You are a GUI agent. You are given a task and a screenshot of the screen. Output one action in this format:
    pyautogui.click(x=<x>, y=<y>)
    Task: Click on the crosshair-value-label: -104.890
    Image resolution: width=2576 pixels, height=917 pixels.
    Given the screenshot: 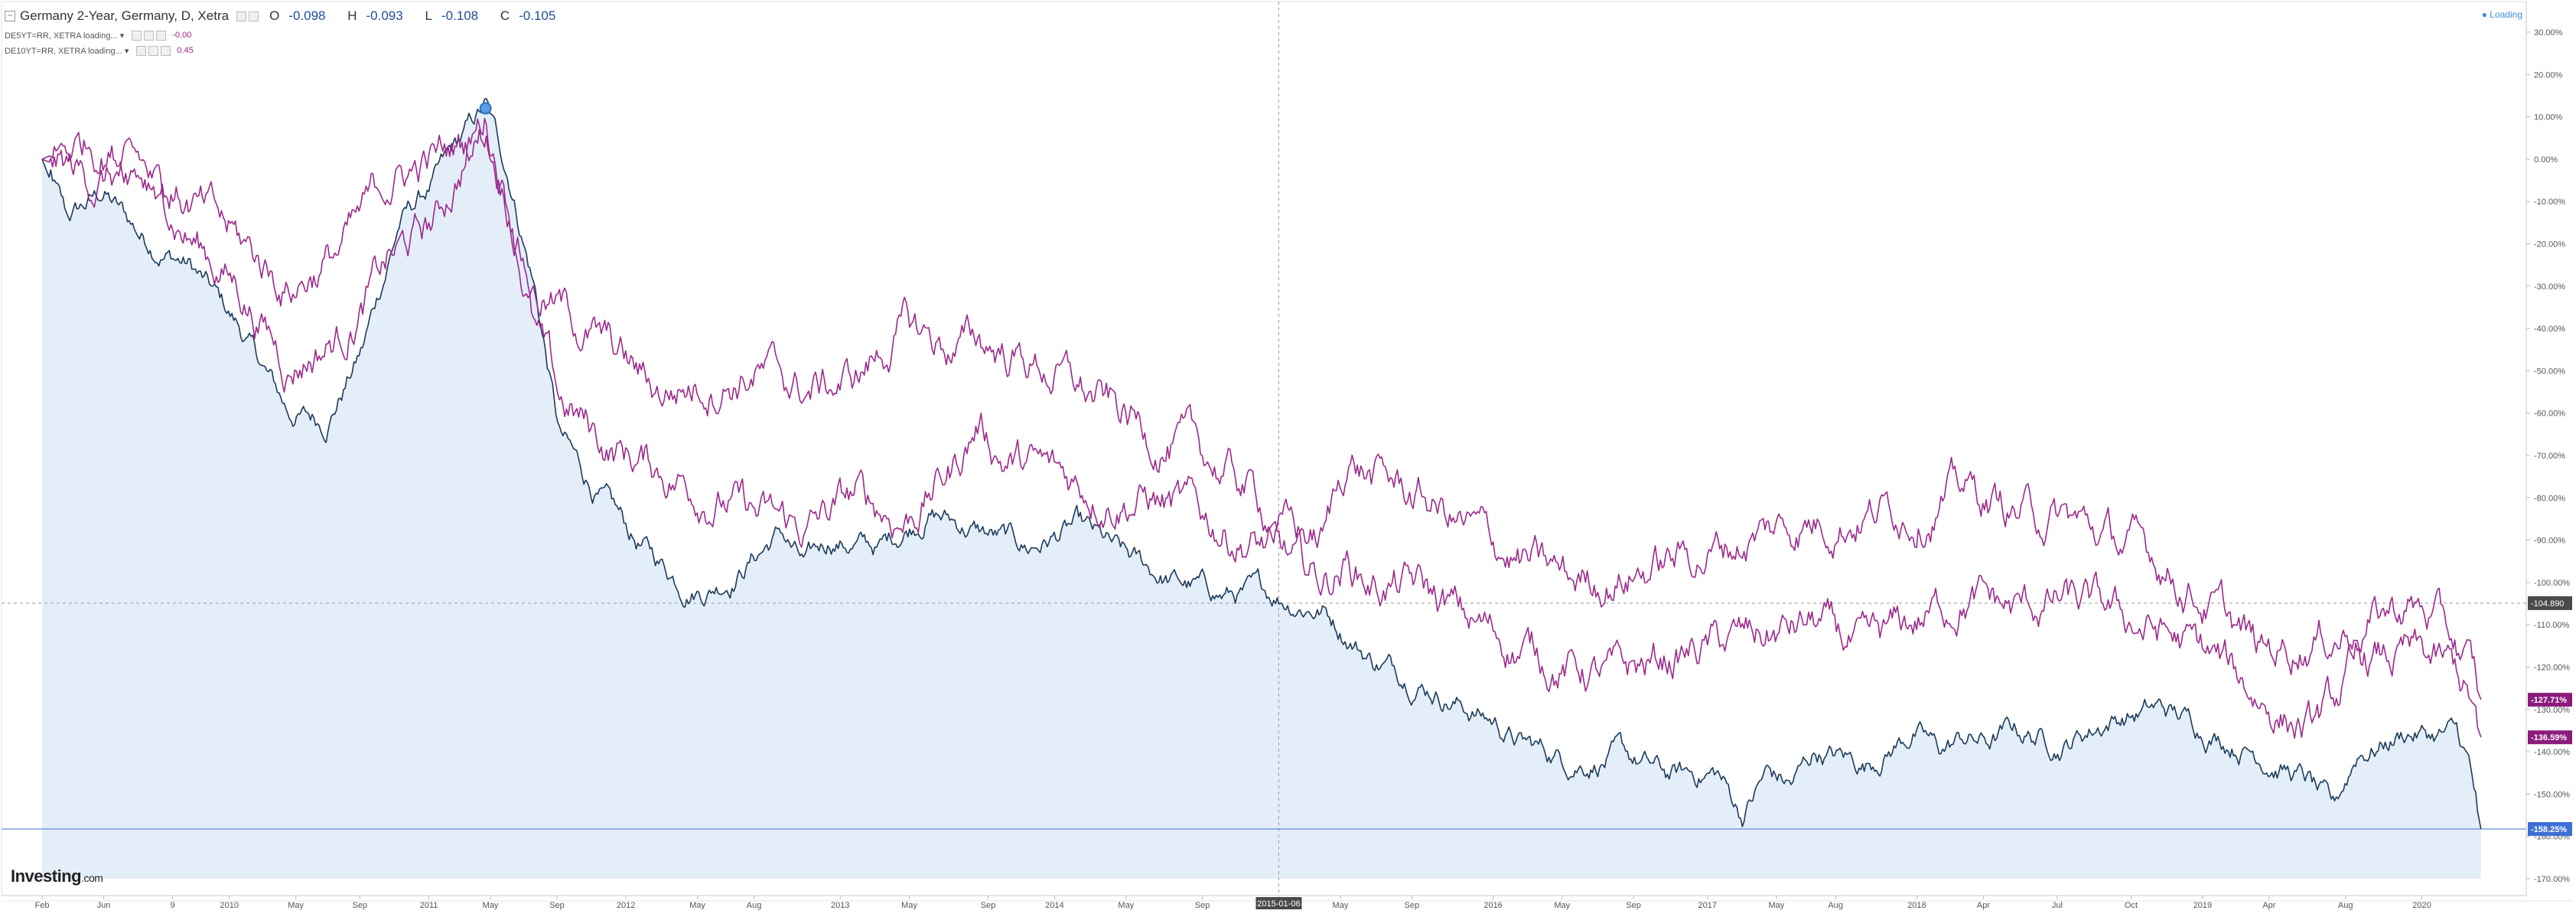 What is the action you would take?
    pyautogui.click(x=2548, y=604)
    